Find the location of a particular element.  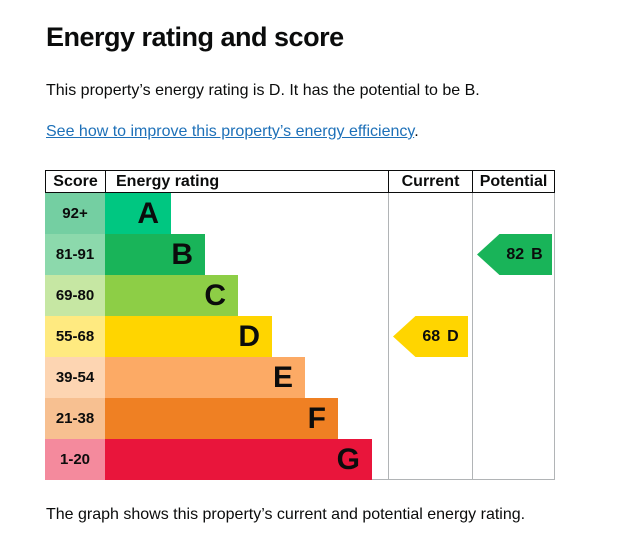

band-score-cell: 21-38 is located at coordinates (75, 418).